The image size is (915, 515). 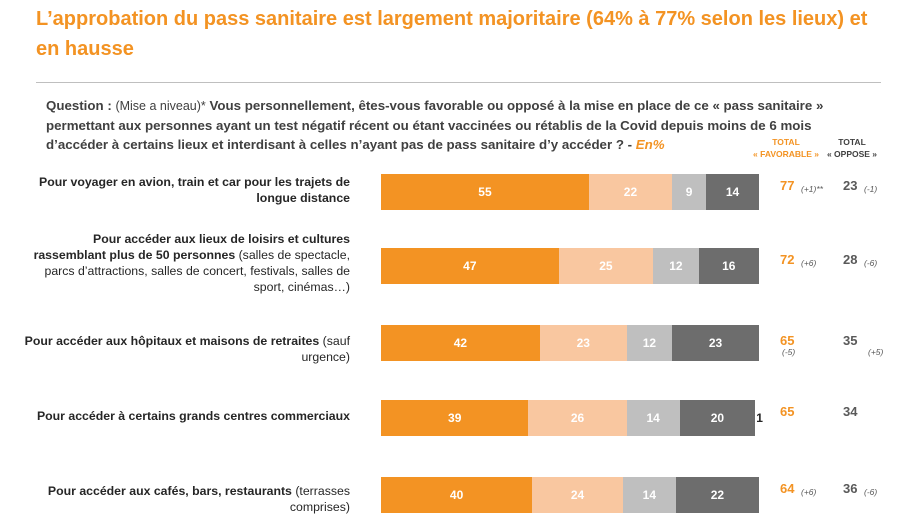 I want to click on bar-segment-tout-a-fait-favorable: 42, so click(x=460, y=343).